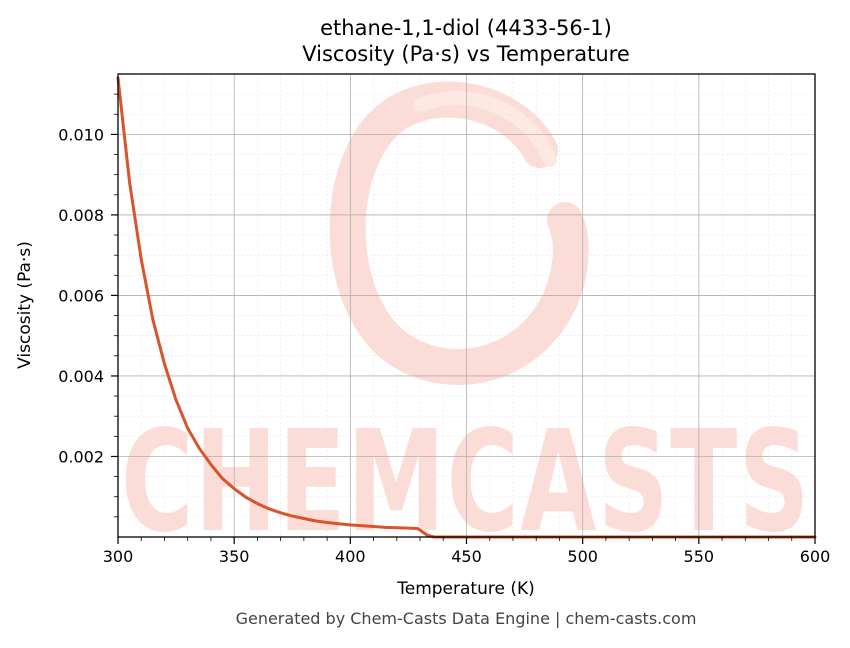 The width and height of the screenshot is (850, 648). I want to click on y-tick-label: 0.010, so click(81, 134).